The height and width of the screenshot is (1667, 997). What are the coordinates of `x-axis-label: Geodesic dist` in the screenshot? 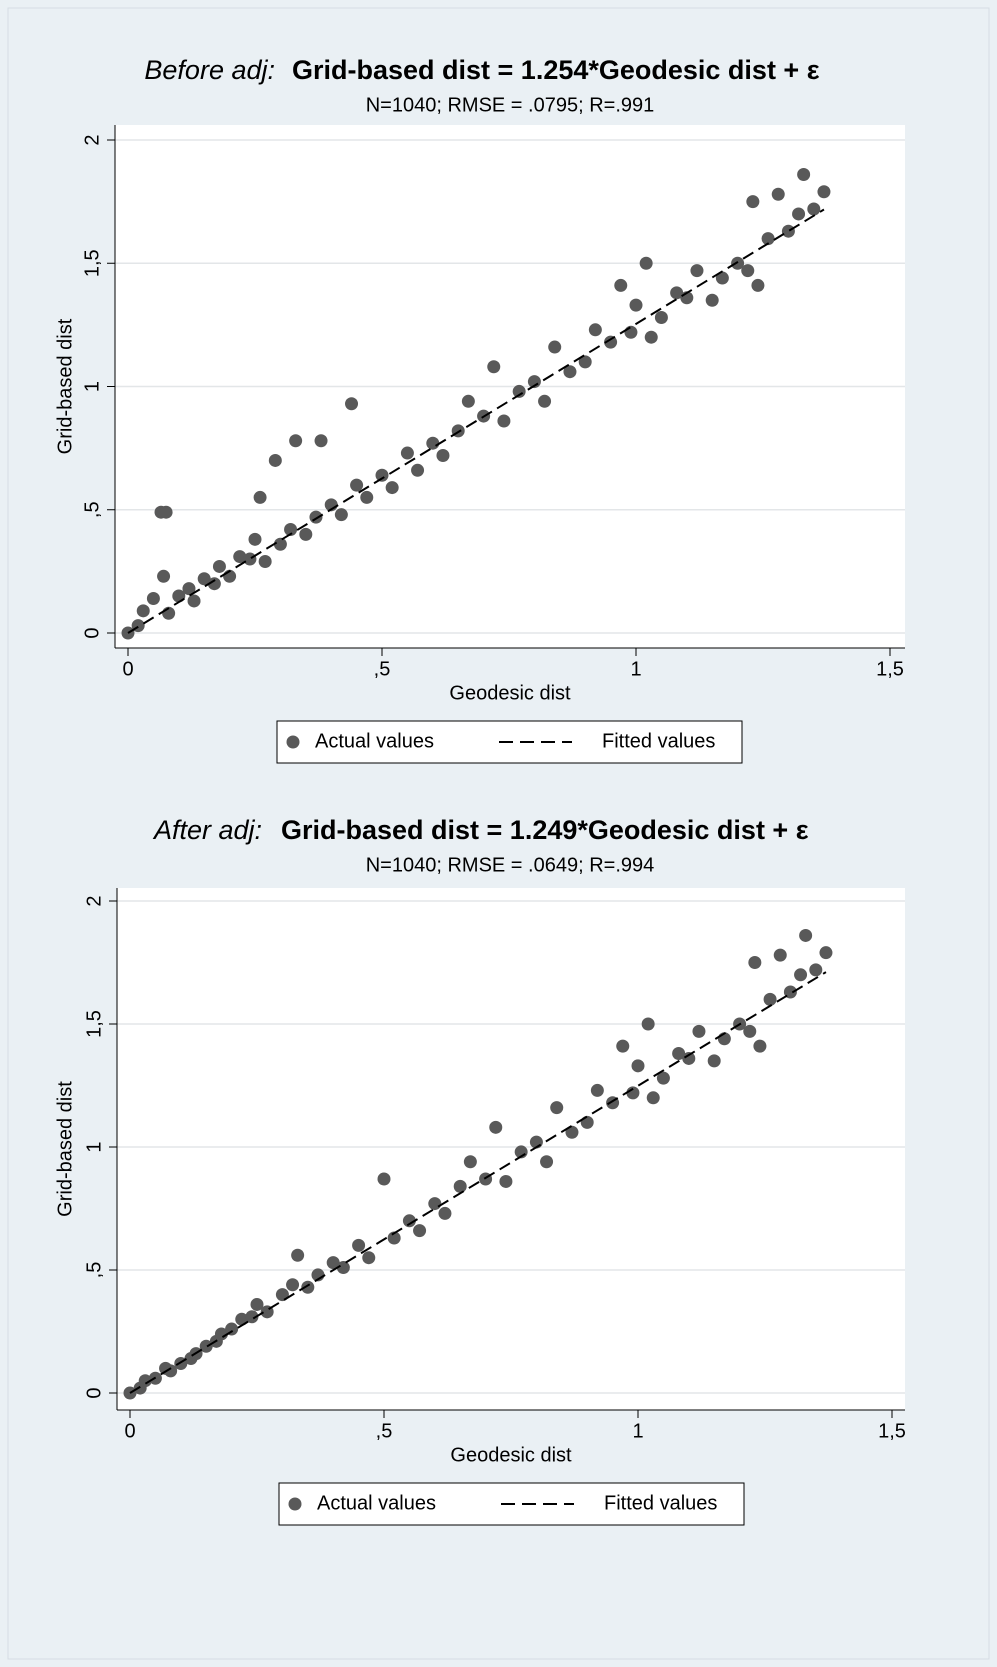 It's located at (511, 1455).